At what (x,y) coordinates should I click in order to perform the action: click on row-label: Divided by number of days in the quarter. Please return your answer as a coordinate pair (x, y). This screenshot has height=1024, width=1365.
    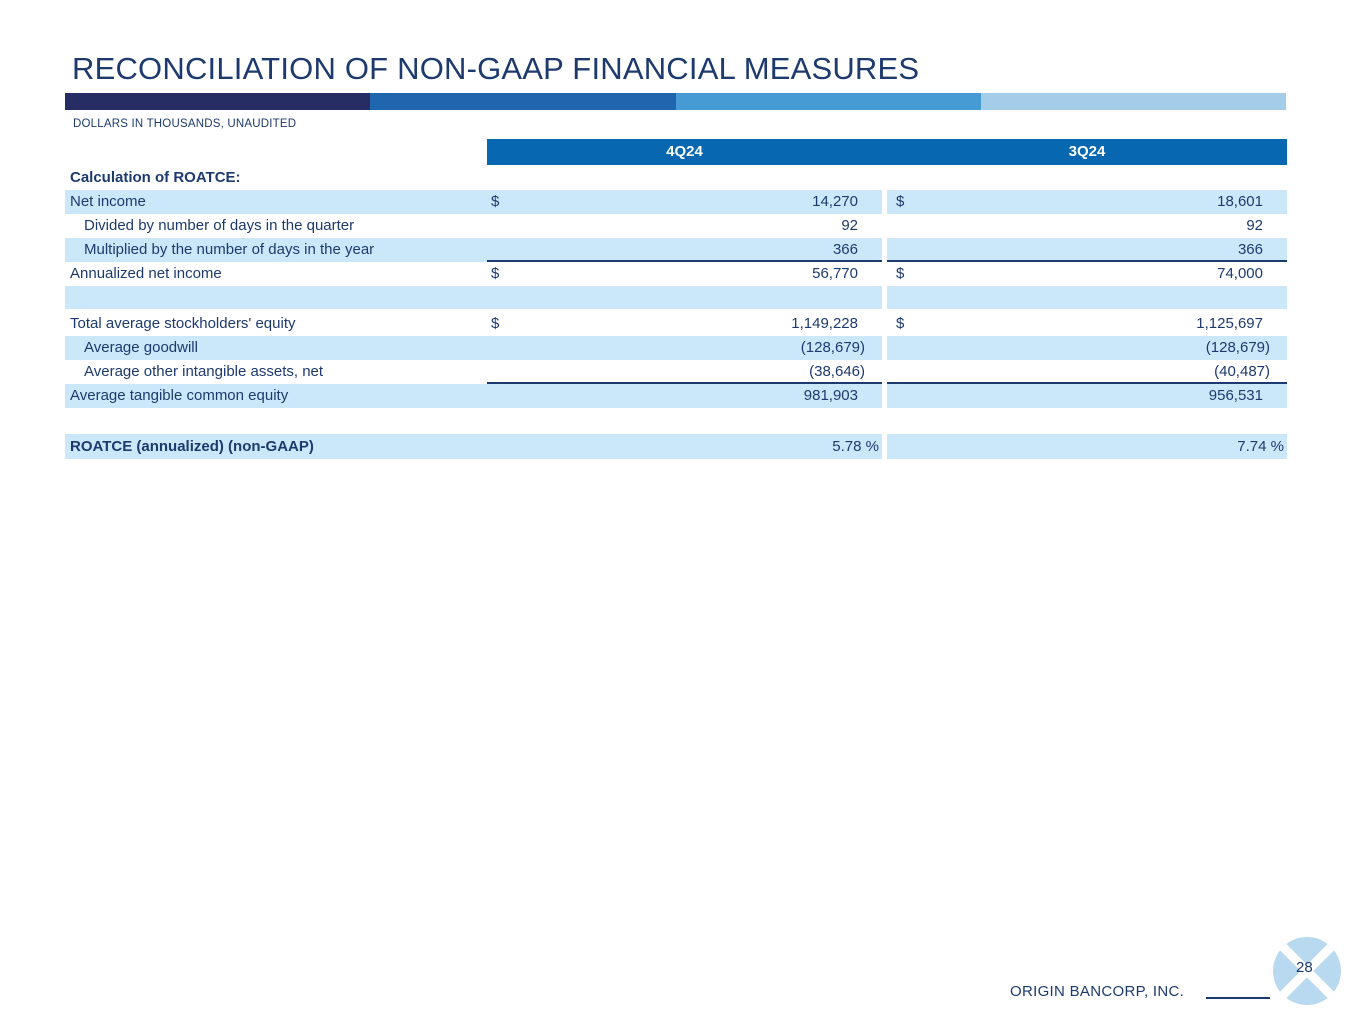
    Looking at the image, I should click on (219, 225).